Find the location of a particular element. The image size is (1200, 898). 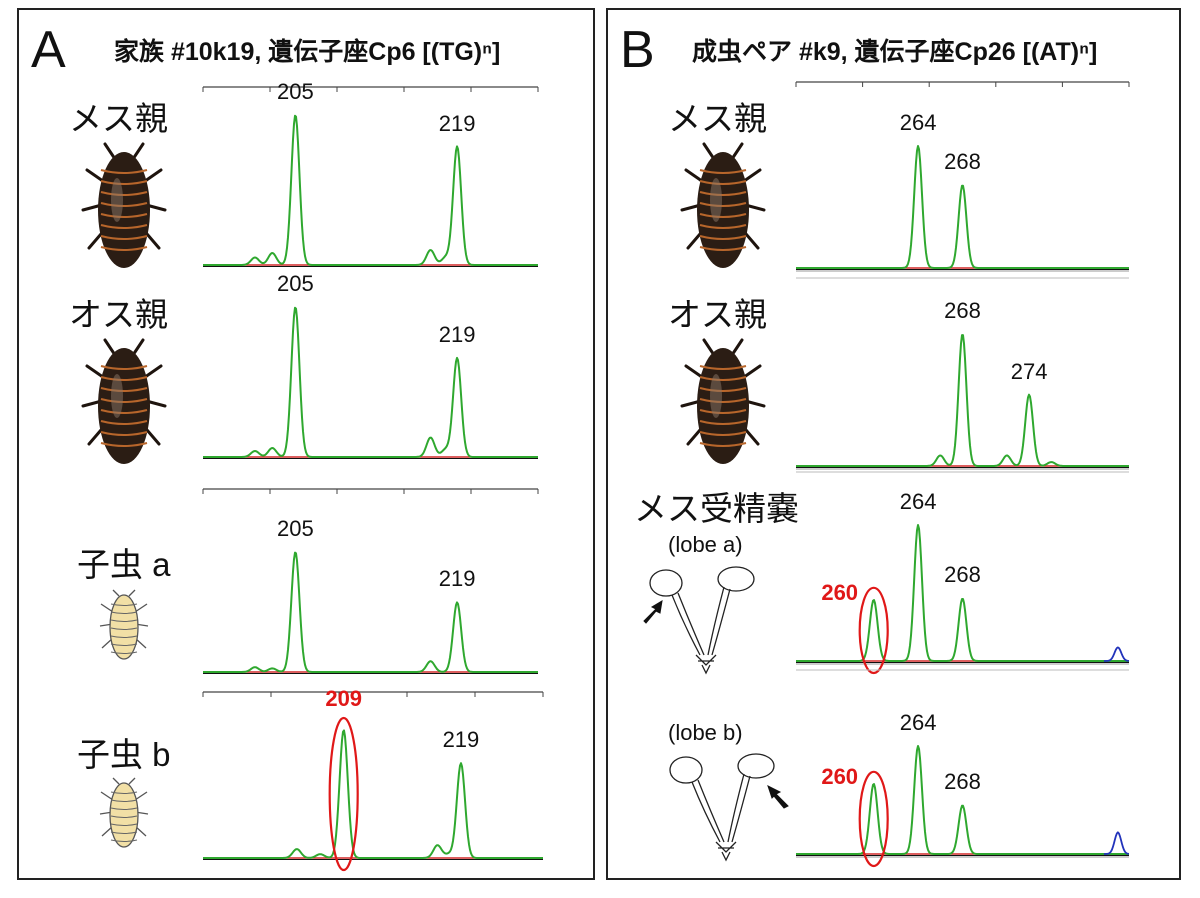

row-sublabel-lobe-b: (lobe b) is located at coordinates (705, 732).